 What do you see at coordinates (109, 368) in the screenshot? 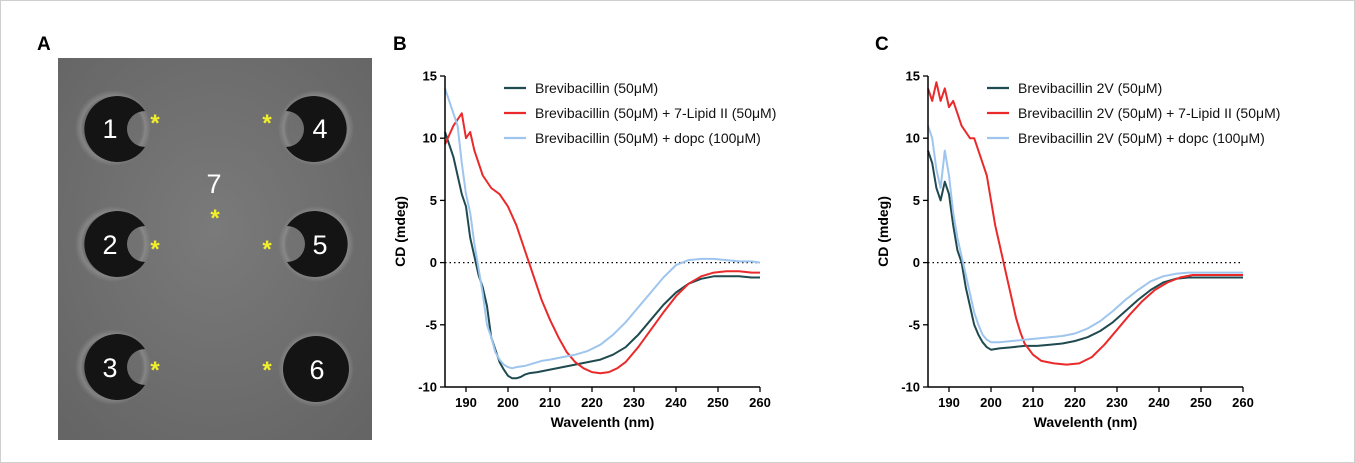
I see `well-label-3: 3` at bounding box center [109, 368].